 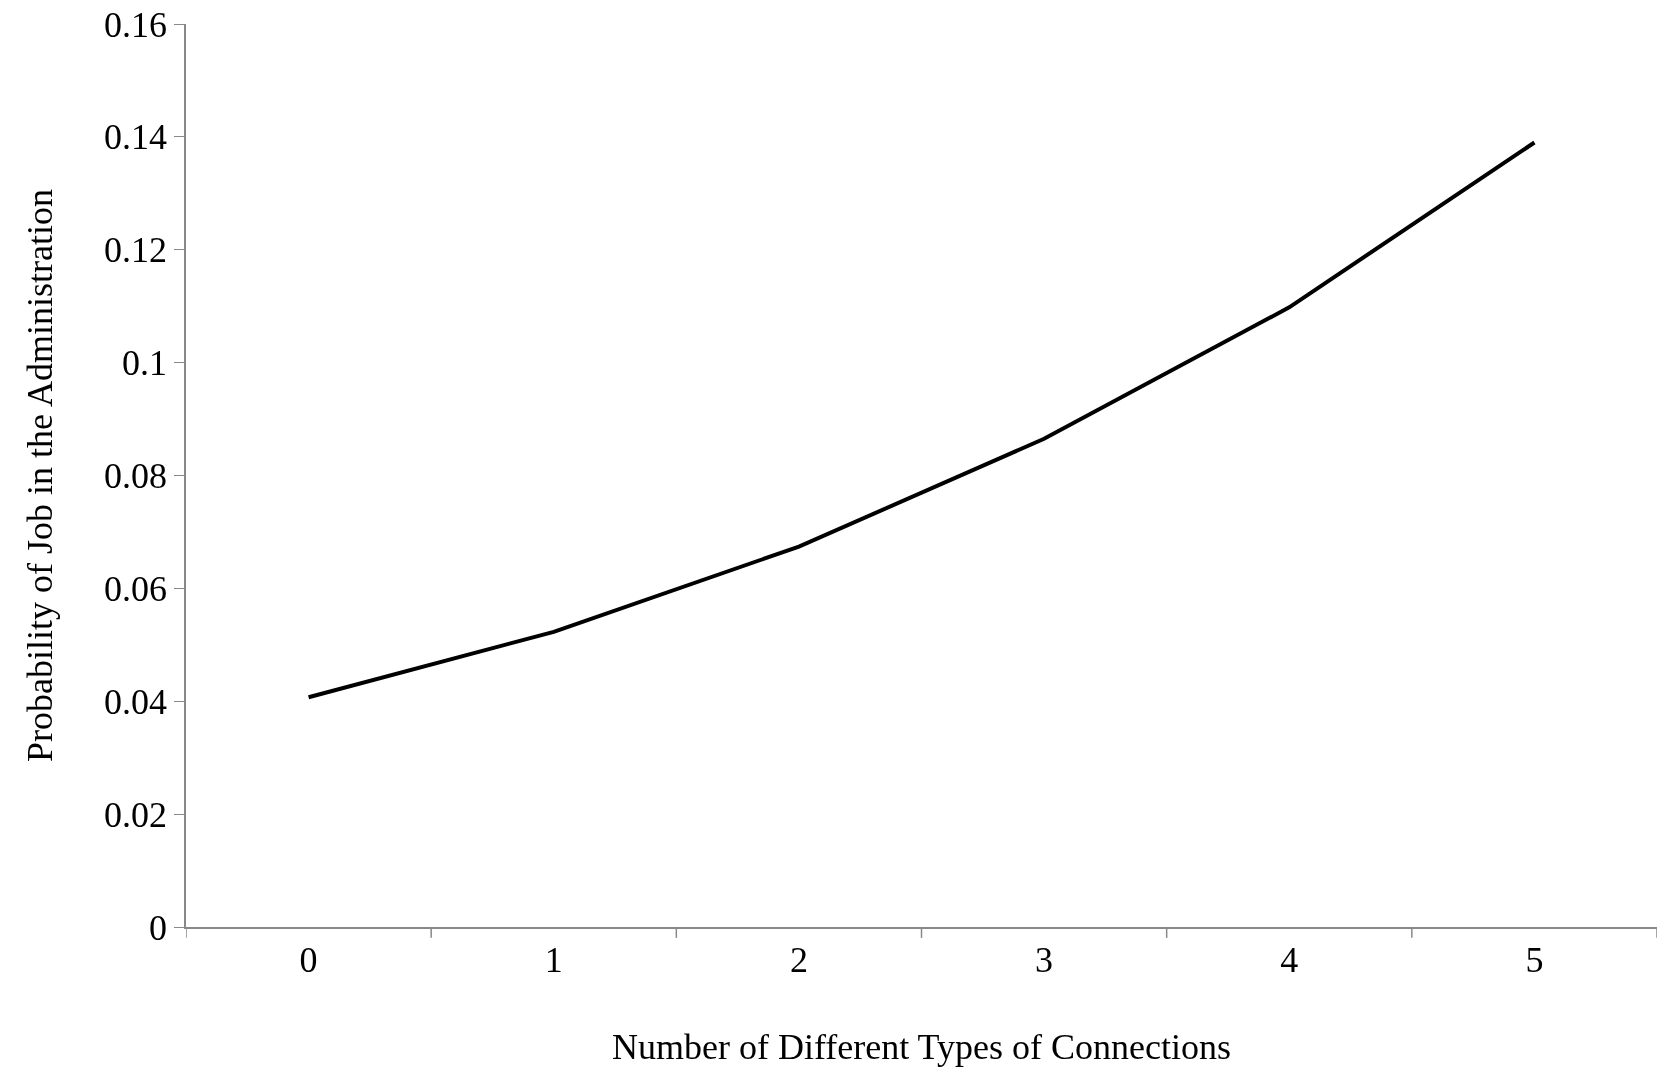 What do you see at coordinates (145, 363) in the screenshot?
I see `y-tick-label: 0.1` at bounding box center [145, 363].